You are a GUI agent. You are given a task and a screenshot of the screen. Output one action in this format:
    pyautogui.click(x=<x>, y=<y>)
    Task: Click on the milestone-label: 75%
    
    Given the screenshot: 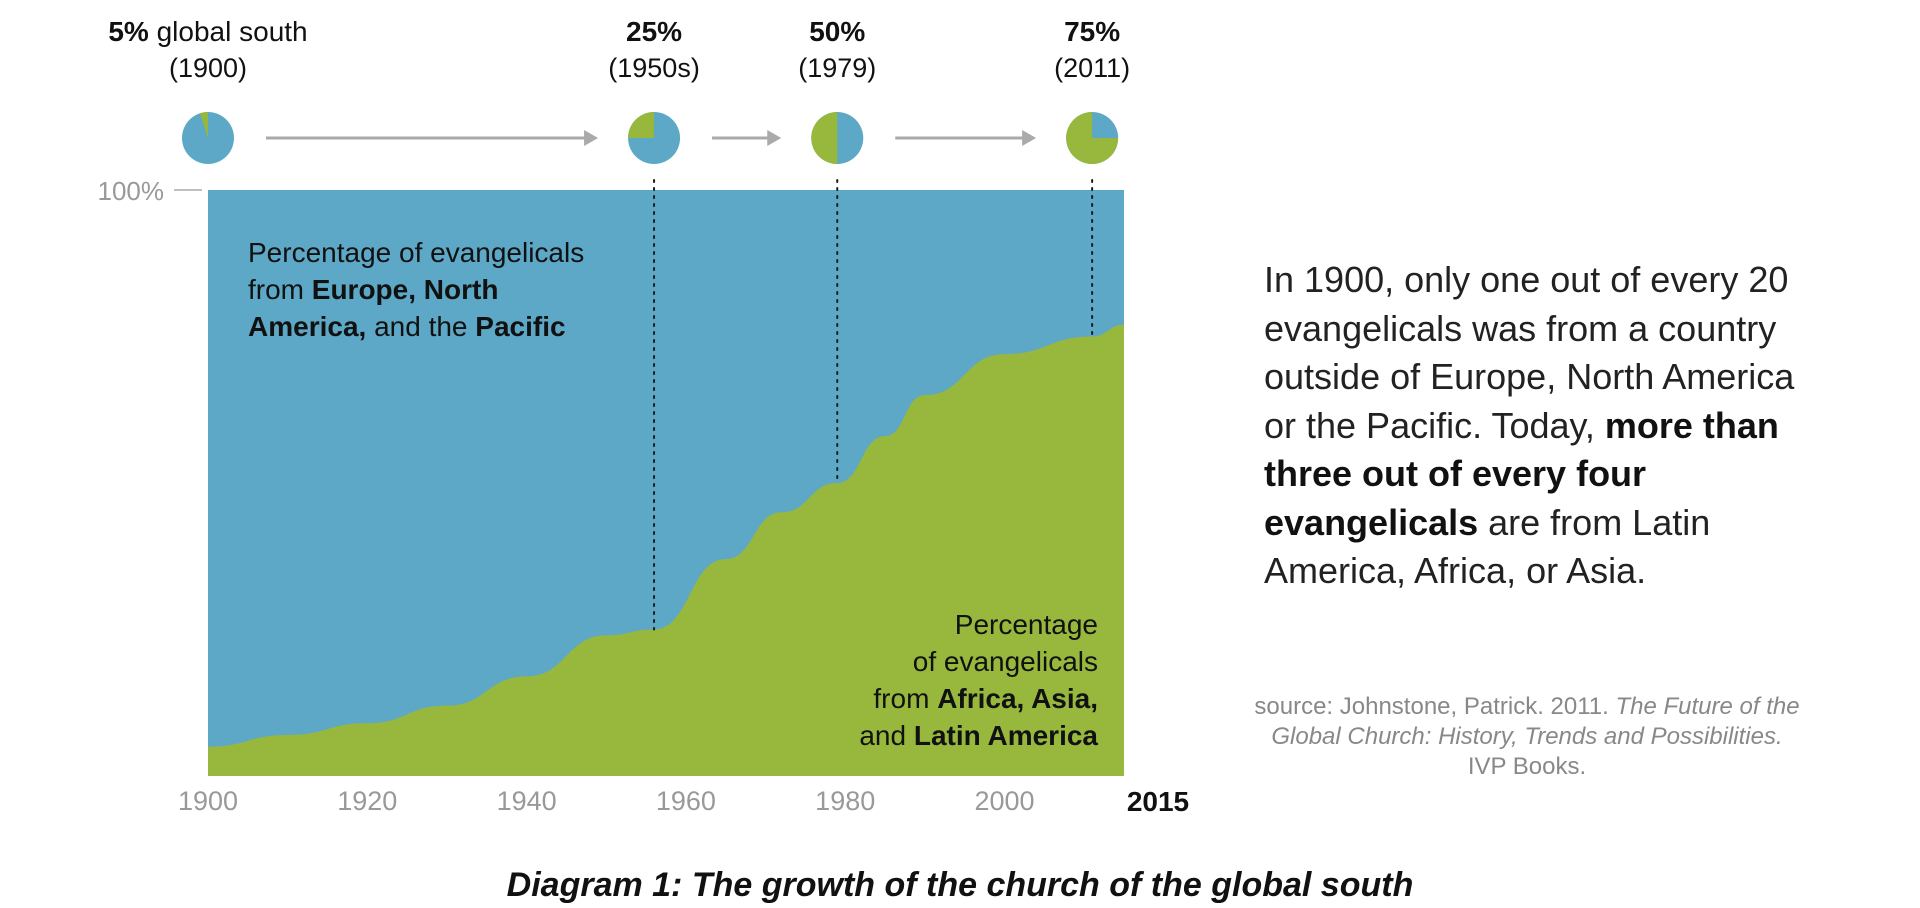 What is the action you would take?
    pyautogui.click(x=1092, y=31)
    